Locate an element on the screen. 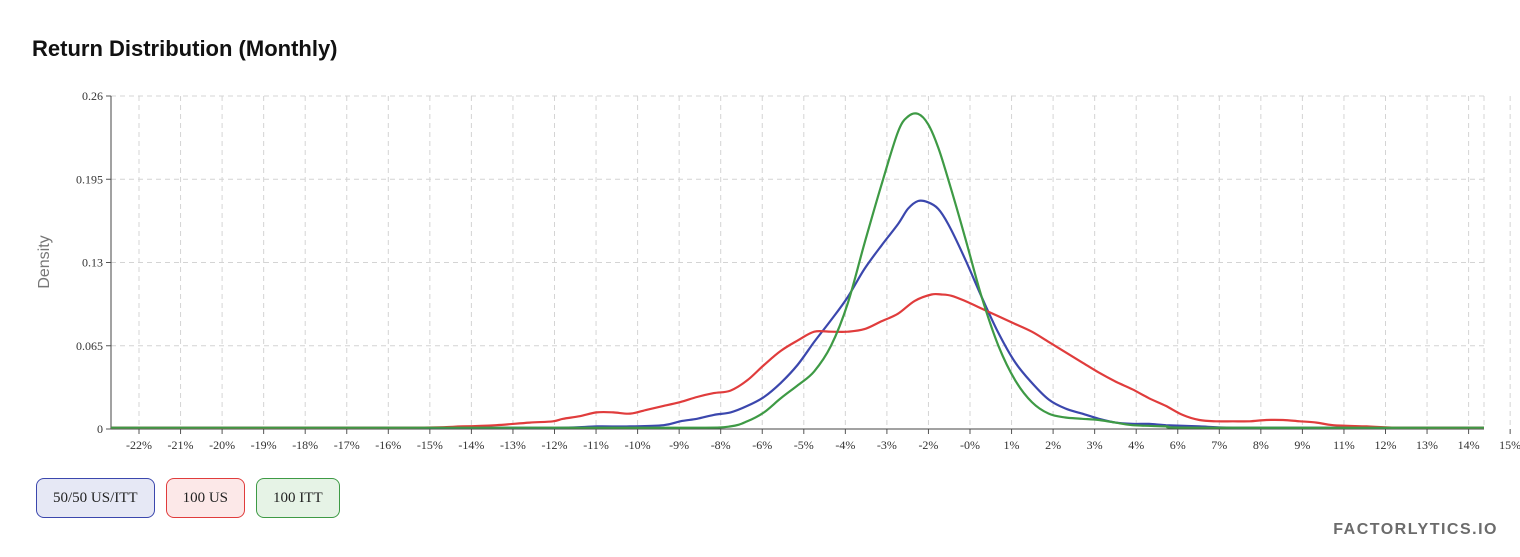 This screenshot has height=557, width=1520. legend-label: 100 ITT is located at coordinates (298, 497).